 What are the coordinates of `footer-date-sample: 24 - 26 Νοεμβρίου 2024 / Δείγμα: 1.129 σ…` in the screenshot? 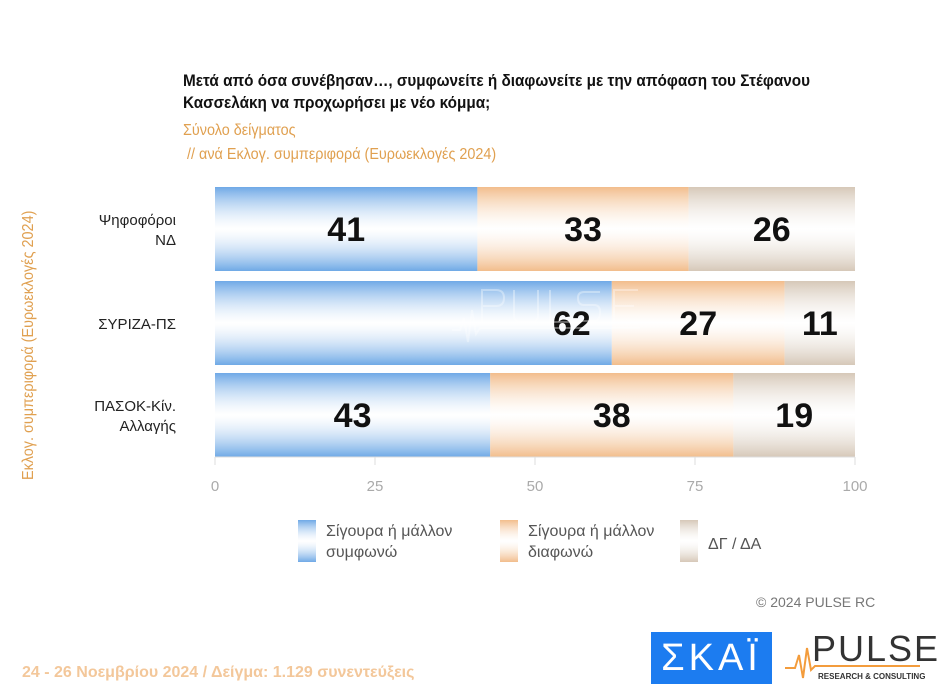 It's located at (218, 672).